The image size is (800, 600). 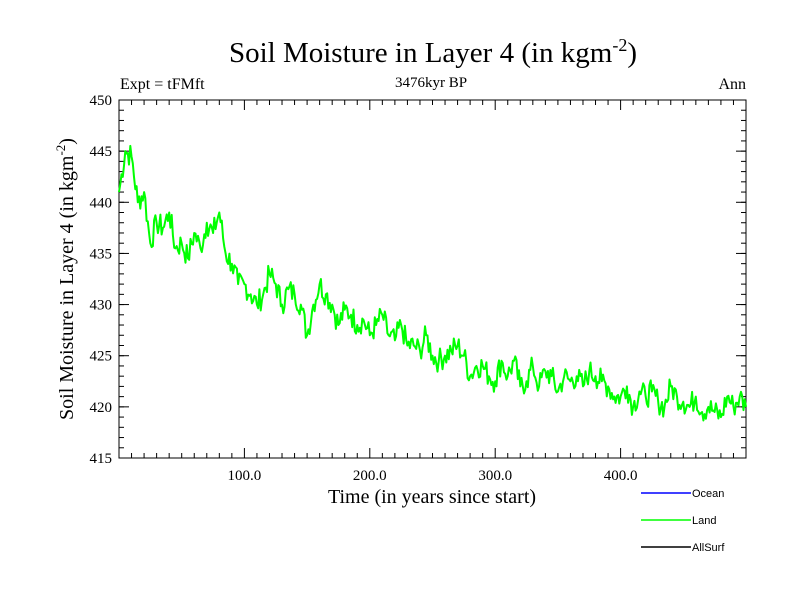 I want to click on x-tick-labels: 100.0 200.0 300.0 400.0, so click(x=433, y=476).